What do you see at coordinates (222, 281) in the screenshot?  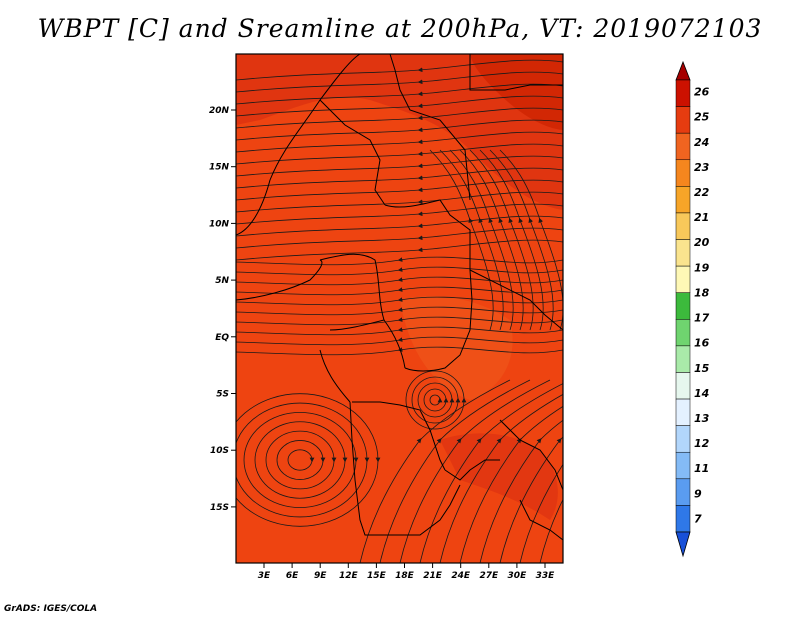 I see `lat-label: 5N` at bounding box center [222, 281].